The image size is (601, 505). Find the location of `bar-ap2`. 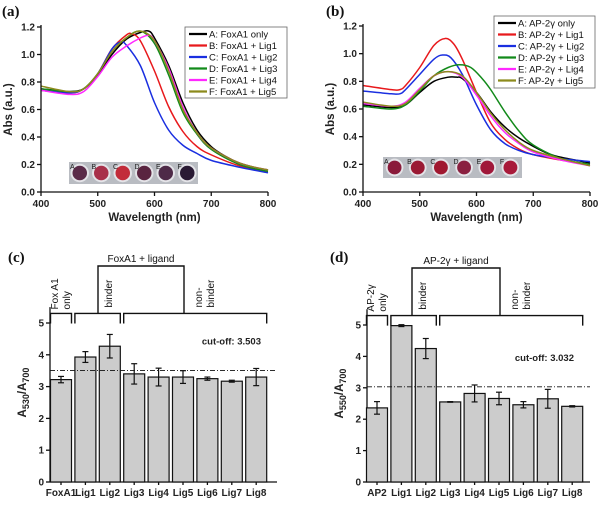

bar-ap2 is located at coordinates (377, 445).